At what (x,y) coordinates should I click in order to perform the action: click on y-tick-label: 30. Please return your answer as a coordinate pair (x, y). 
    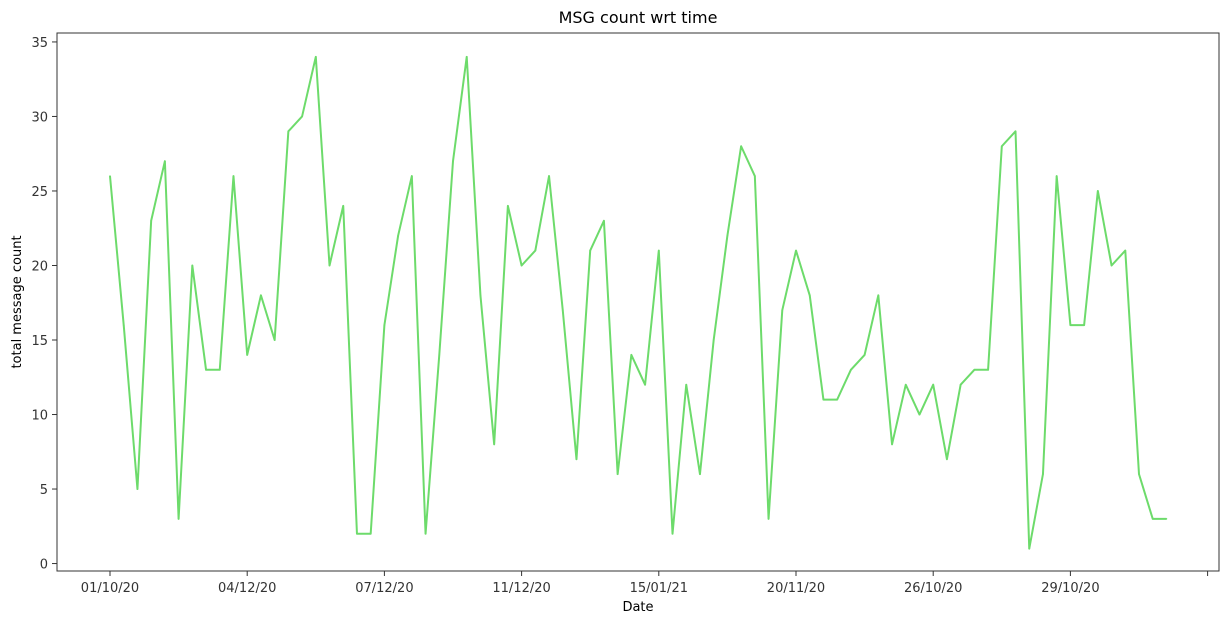
    Looking at the image, I should click on (39, 117).